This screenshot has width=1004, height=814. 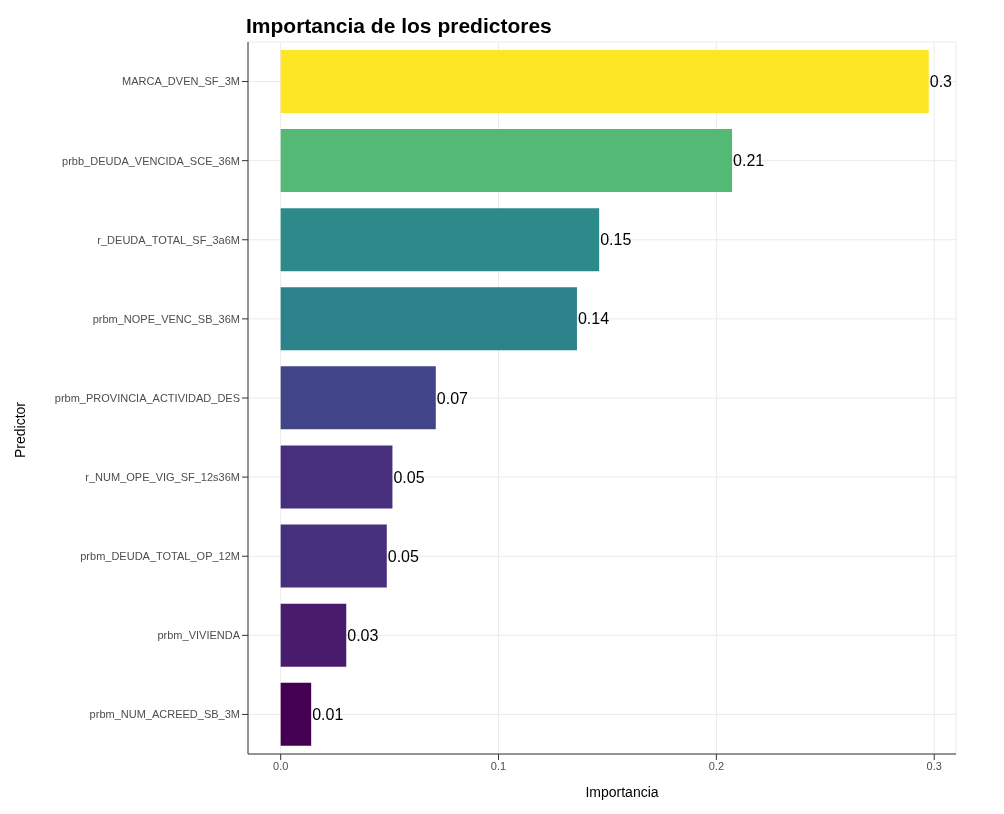 I want to click on data-label: 0.3, so click(x=941, y=82).